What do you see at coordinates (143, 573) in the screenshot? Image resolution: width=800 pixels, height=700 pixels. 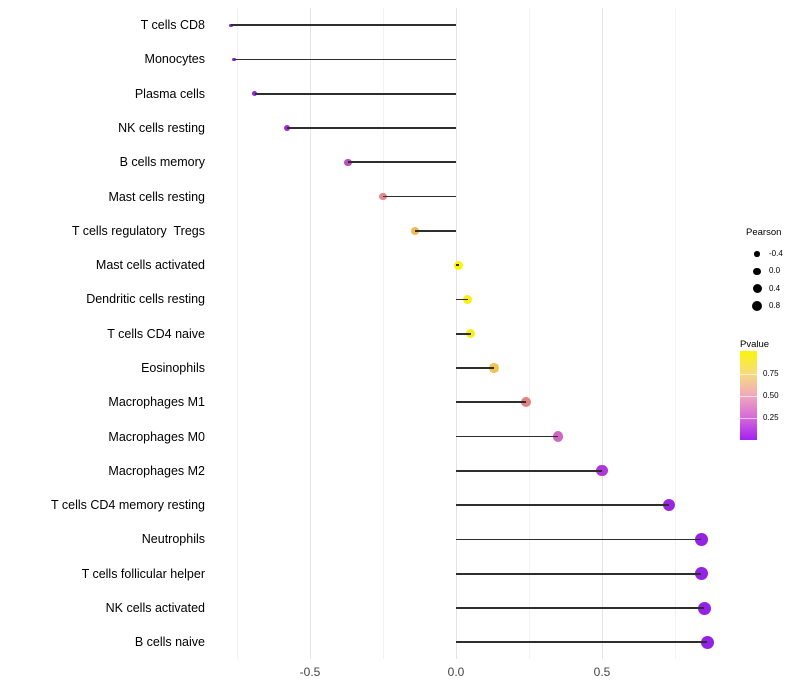 I see `y-axis-label: T cells follicular helper` at bounding box center [143, 573].